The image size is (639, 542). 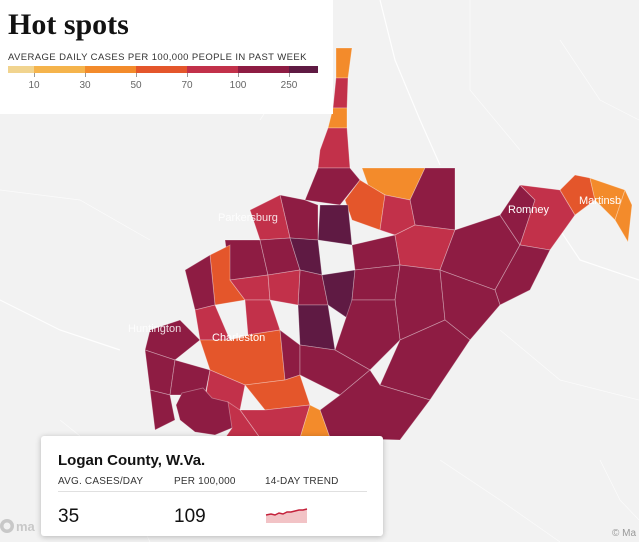 I want to click on county-jefferson, so click(x=623, y=216).